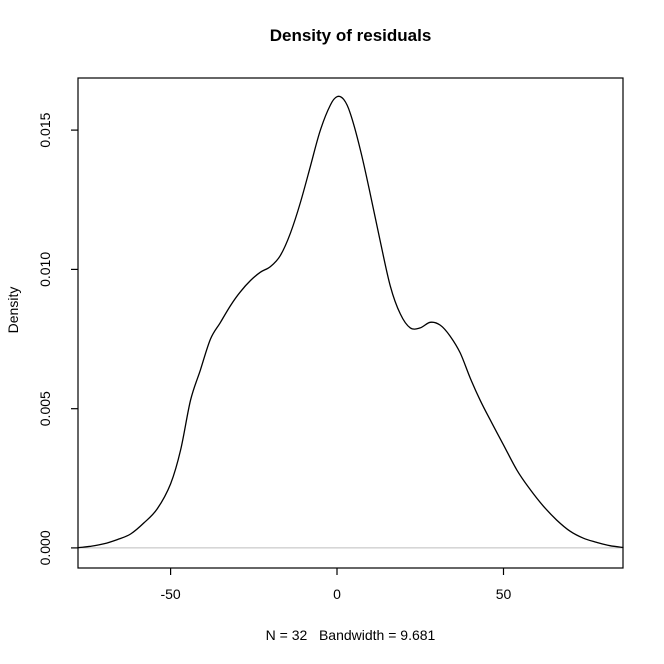 This screenshot has height=664, width=664. What do you see at coordinates (45, 547) in the screenshot?
I see `y-tick-label: 0.000` at bounding box center [45, 547].